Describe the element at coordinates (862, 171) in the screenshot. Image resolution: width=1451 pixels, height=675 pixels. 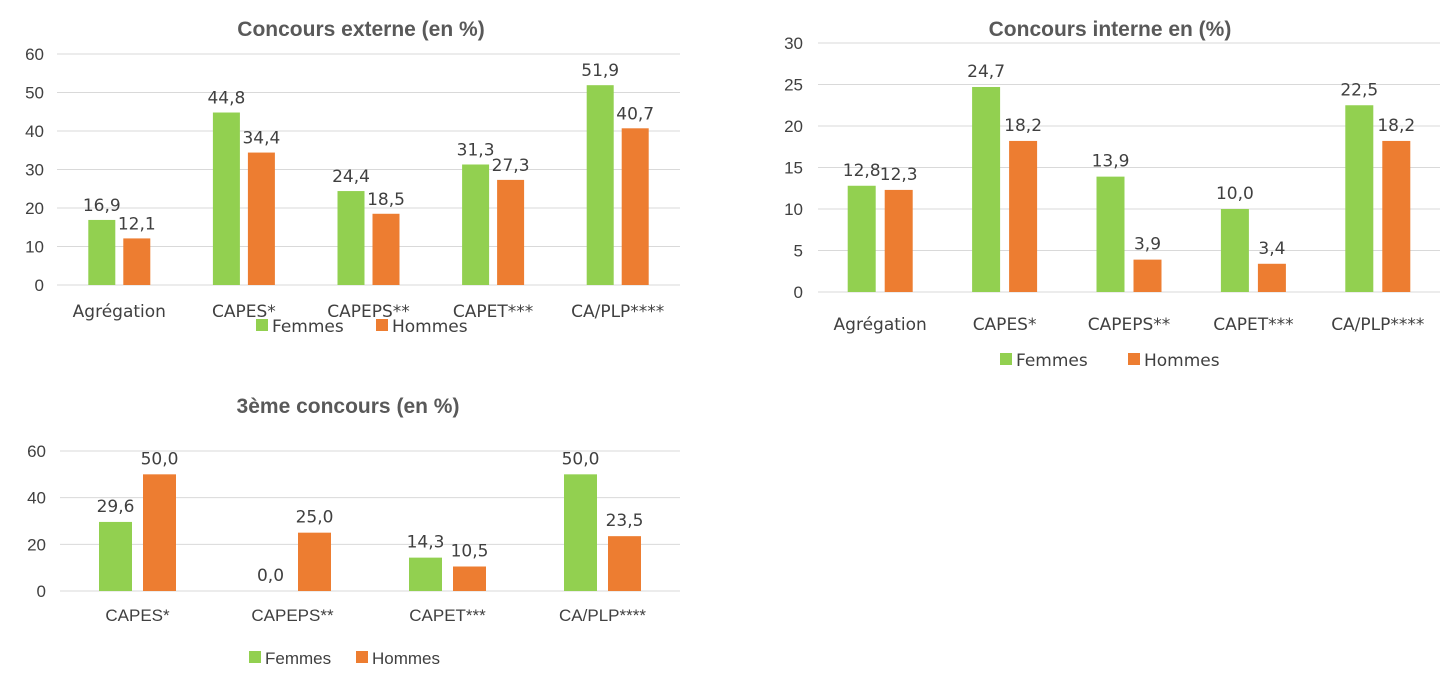
I see `data-label: 12,8` at that location.